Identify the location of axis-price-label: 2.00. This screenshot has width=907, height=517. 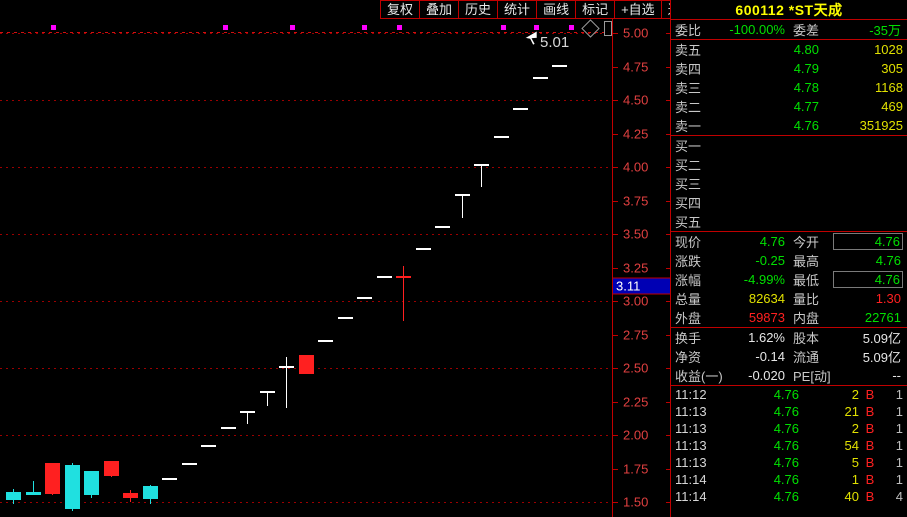
(636, 435).